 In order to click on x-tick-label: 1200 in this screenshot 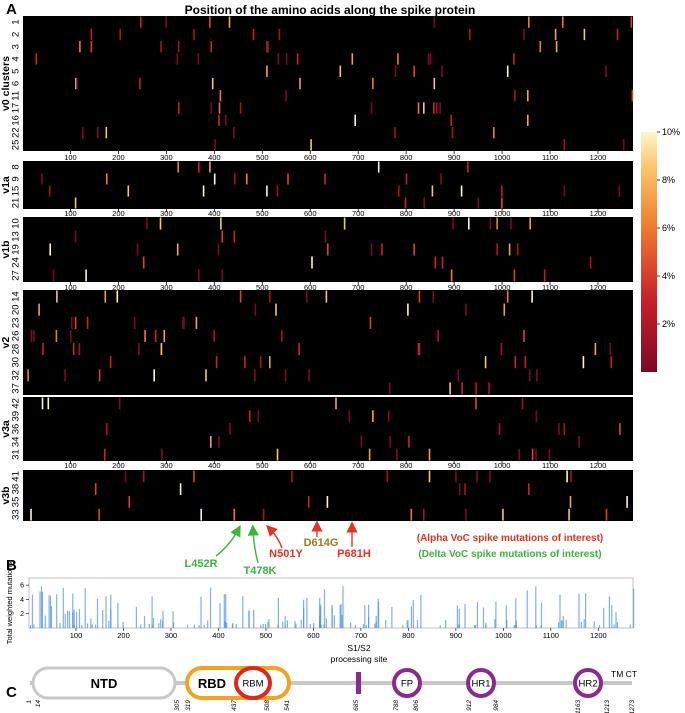, I will do `click(598, 213)`.